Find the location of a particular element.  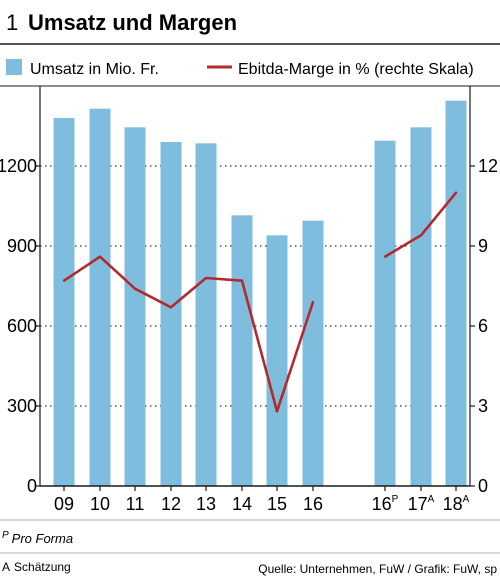

left-axis-tick-label: 900 is located at coordinates (22, 246).